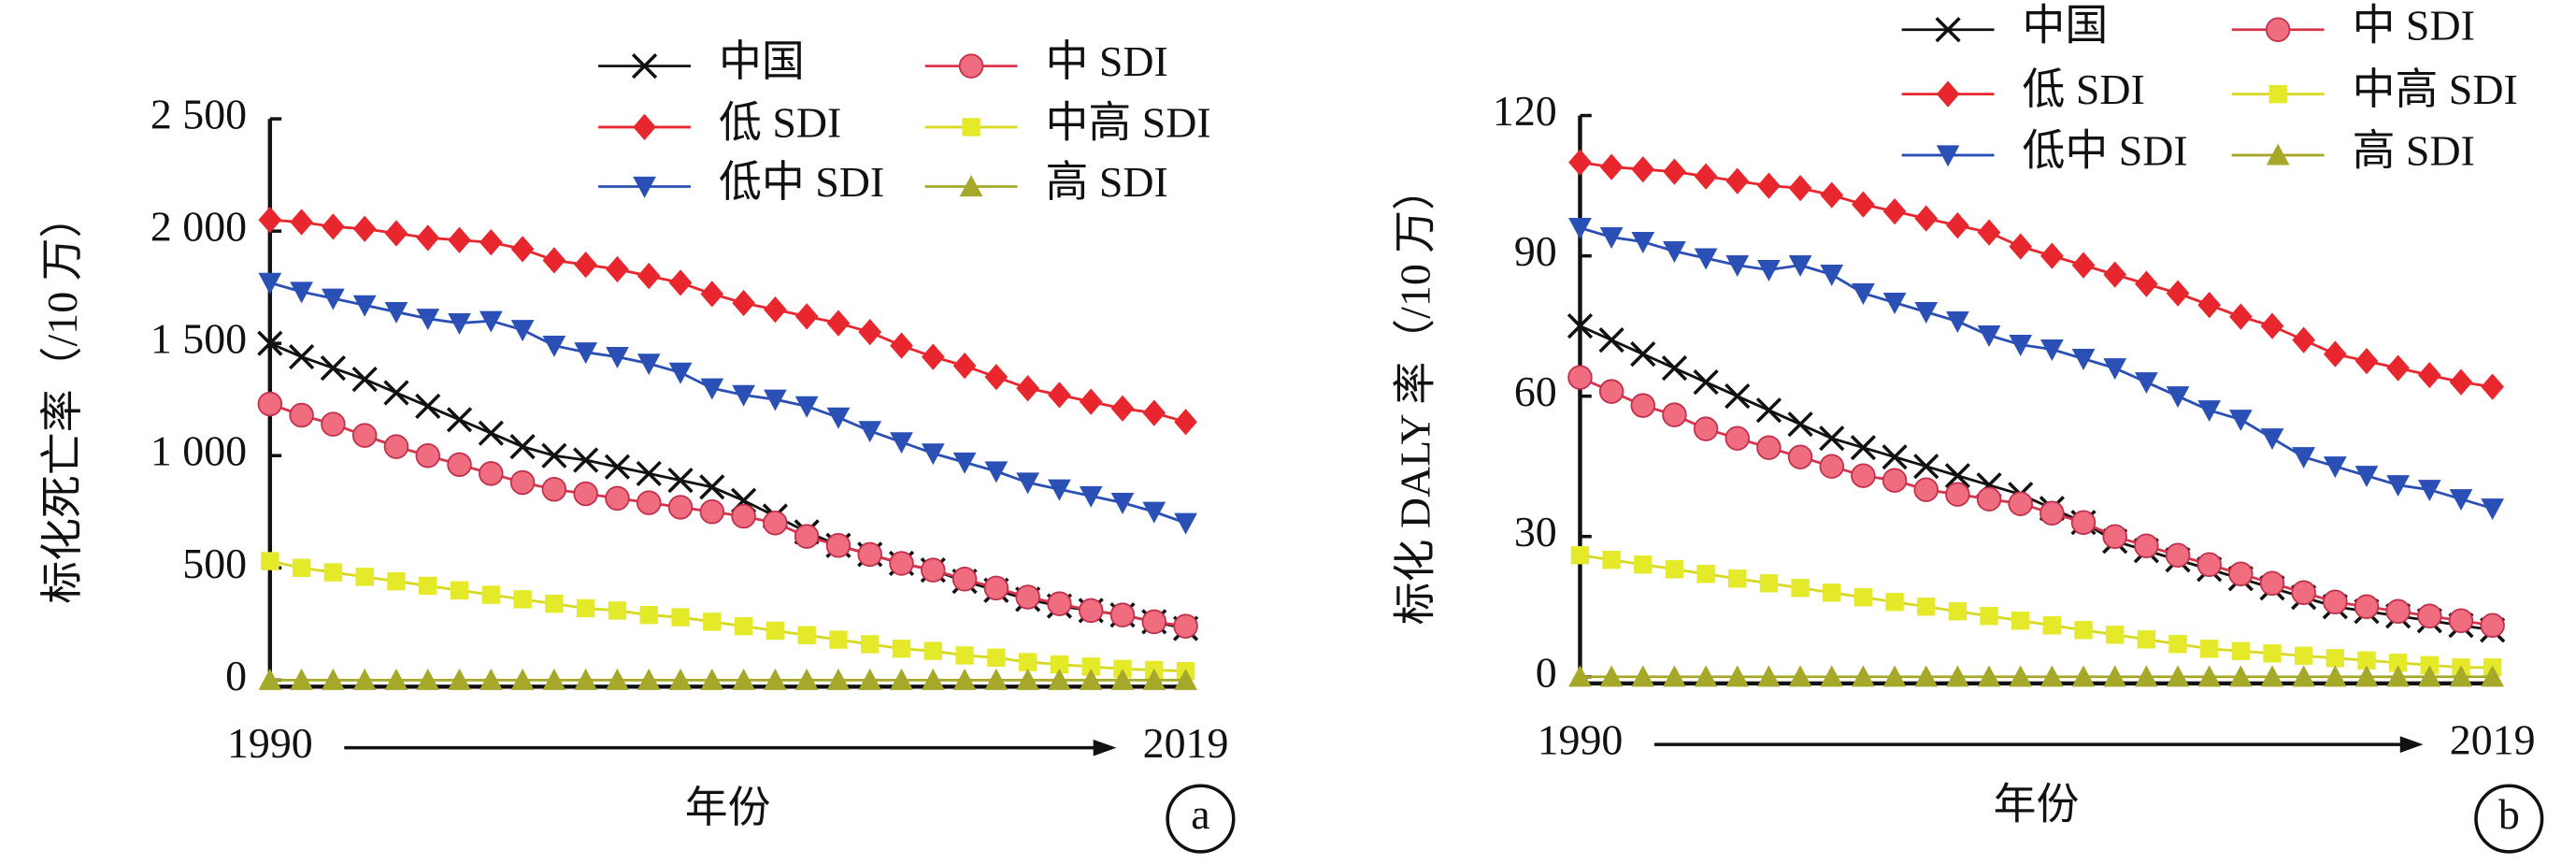  I want to click on y-tick-label: 1 500, so click(198, 339).